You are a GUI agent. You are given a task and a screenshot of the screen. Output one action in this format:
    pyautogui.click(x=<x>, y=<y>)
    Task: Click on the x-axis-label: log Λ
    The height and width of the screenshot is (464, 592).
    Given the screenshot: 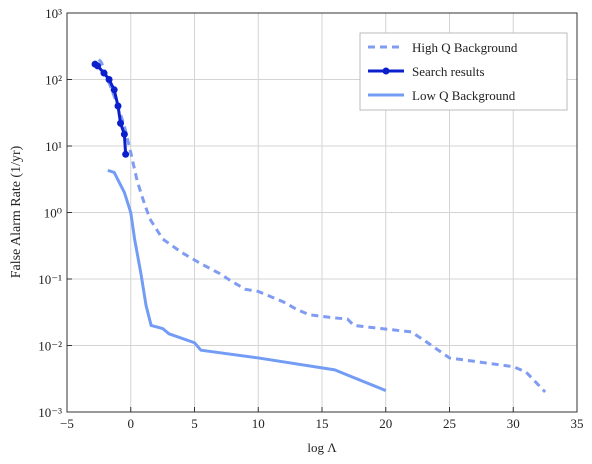 What is the action you would take?
    pyautogui.click(x=322, y=447)
    